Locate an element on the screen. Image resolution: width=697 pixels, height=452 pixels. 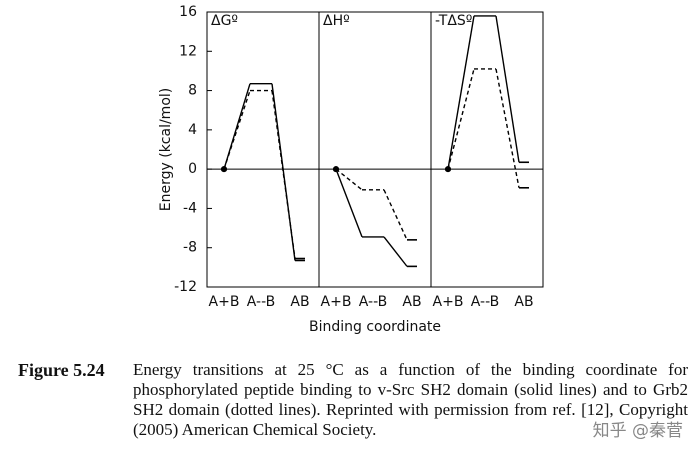
caption-label: Figure 5.24 is located at coordinates (61, 370).